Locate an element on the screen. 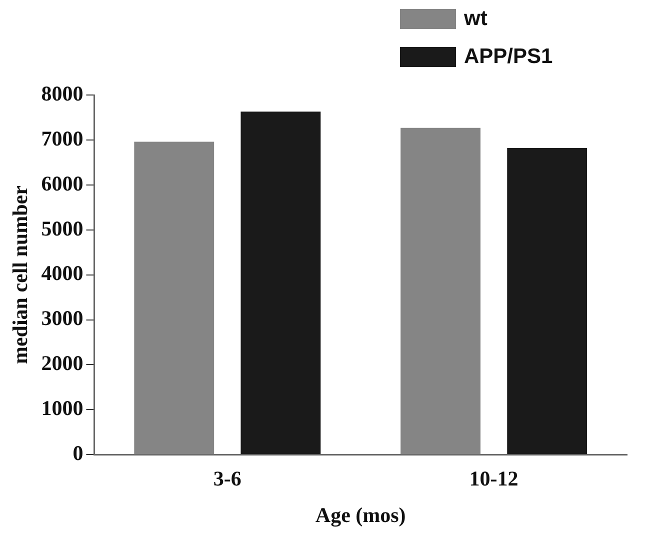  x-tick-label: 10-12 is located at coordinates (493, 478).